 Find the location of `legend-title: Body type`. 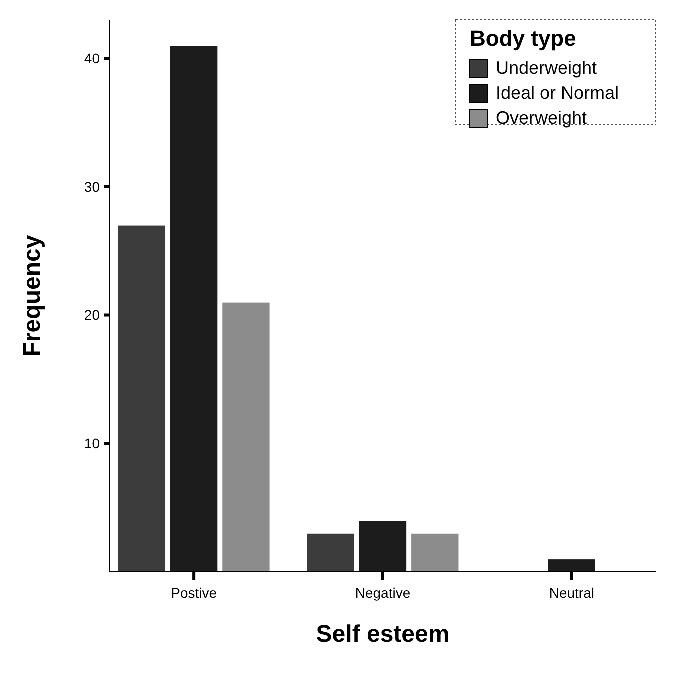

legend-title: Body type is located at coordinates (523, 38).